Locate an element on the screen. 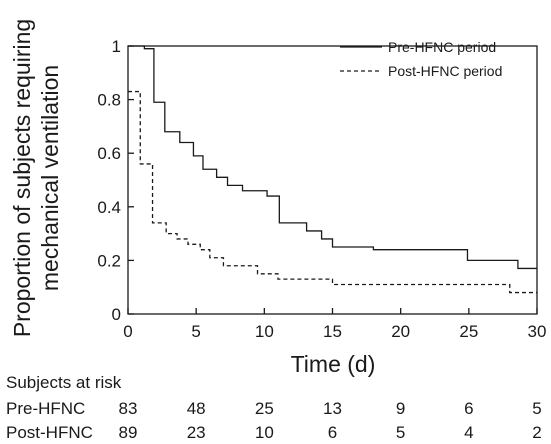  y-tick-label: 0.8 is located at coordinates (109, 100).